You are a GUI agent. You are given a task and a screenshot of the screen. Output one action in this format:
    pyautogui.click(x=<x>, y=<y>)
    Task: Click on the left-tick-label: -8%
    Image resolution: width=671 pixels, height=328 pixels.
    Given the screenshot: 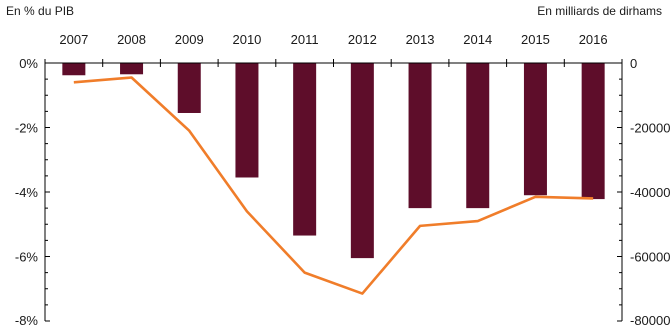 What is the action you would take?
    pyautogui.click(x=27, y=320)
    